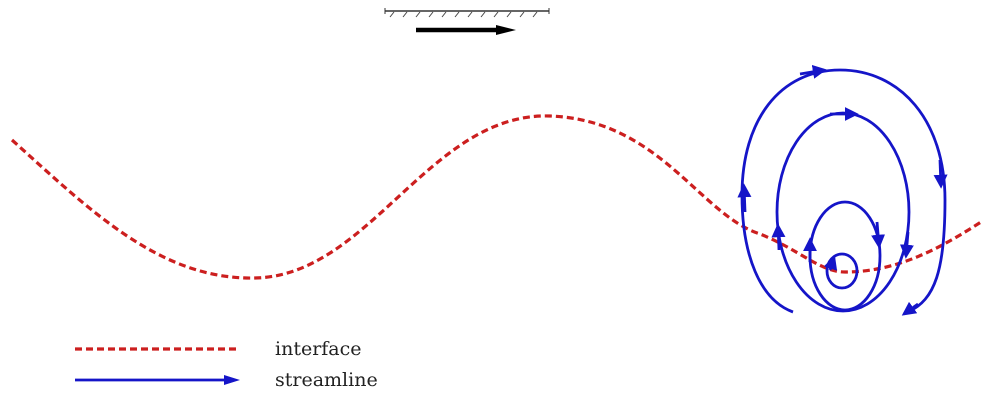 Image resolution: width=981 pixels, height=394 pixels. I want to click on streamline-loop-2-arrow-right, so click(906, 245).